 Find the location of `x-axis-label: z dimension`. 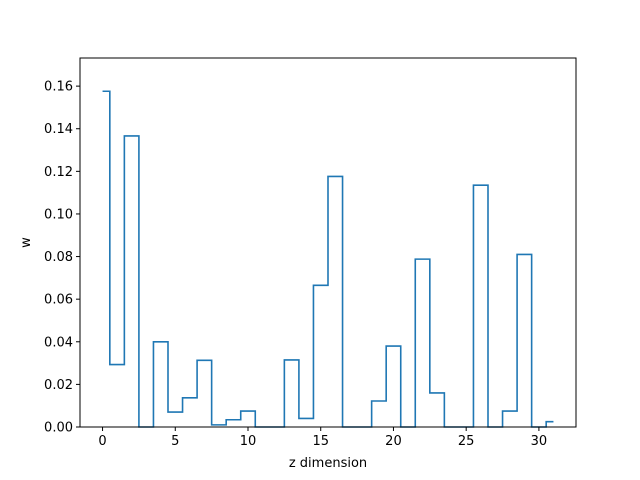

x-axis-label: z dimension is located at coordinates (328, 463).